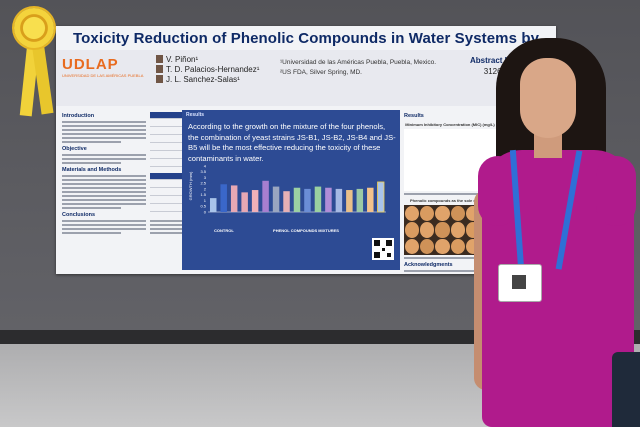 Image resolution: width=640 pixels, height=427 pixels. What do you see at coordinates (205, 177) in the screenshot?
I see `y-tick-label: 3` at bounding box center [205, 177].